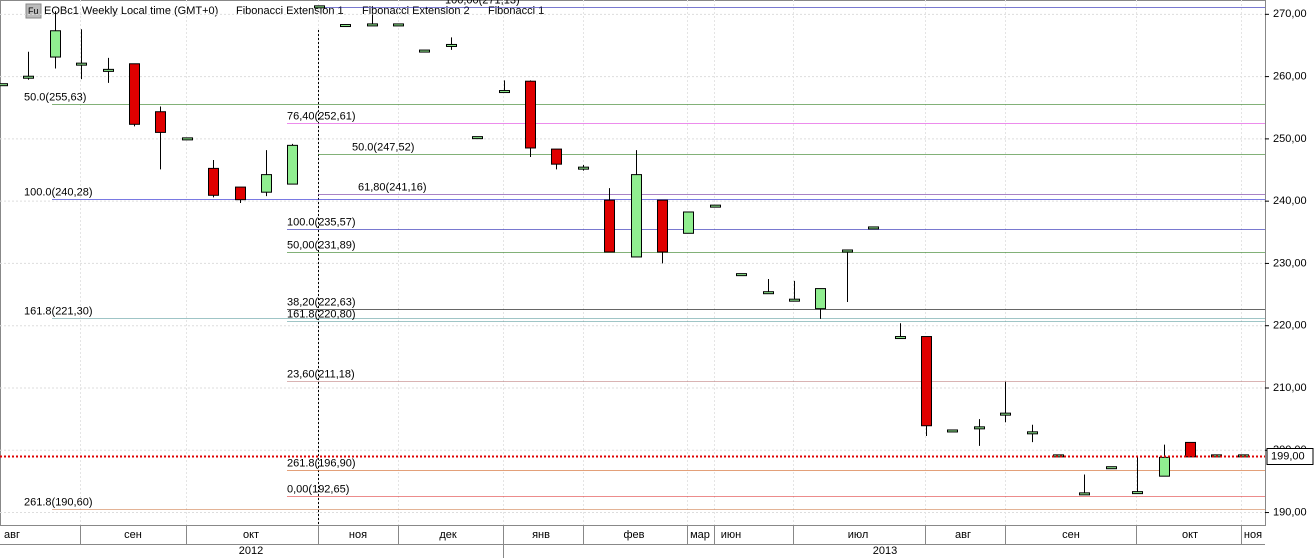 The height and width of the screenshot is (558, 1316). Describe the element at coordinates (321, 374) in the screenshot. I see `fib-level-label: 23,60(211,18)` at that location.